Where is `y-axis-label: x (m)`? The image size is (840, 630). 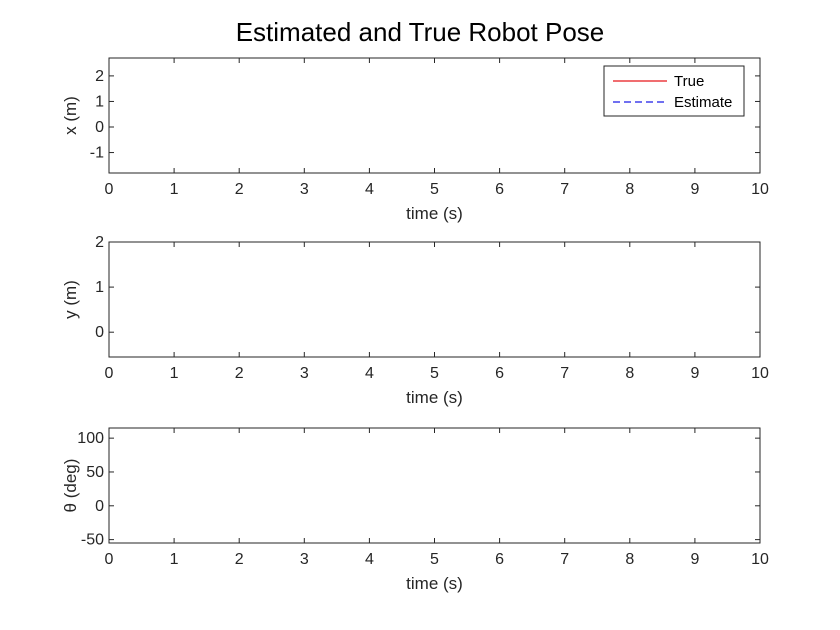 y-axis-label: x (m) is located at coordinates (70, 115).